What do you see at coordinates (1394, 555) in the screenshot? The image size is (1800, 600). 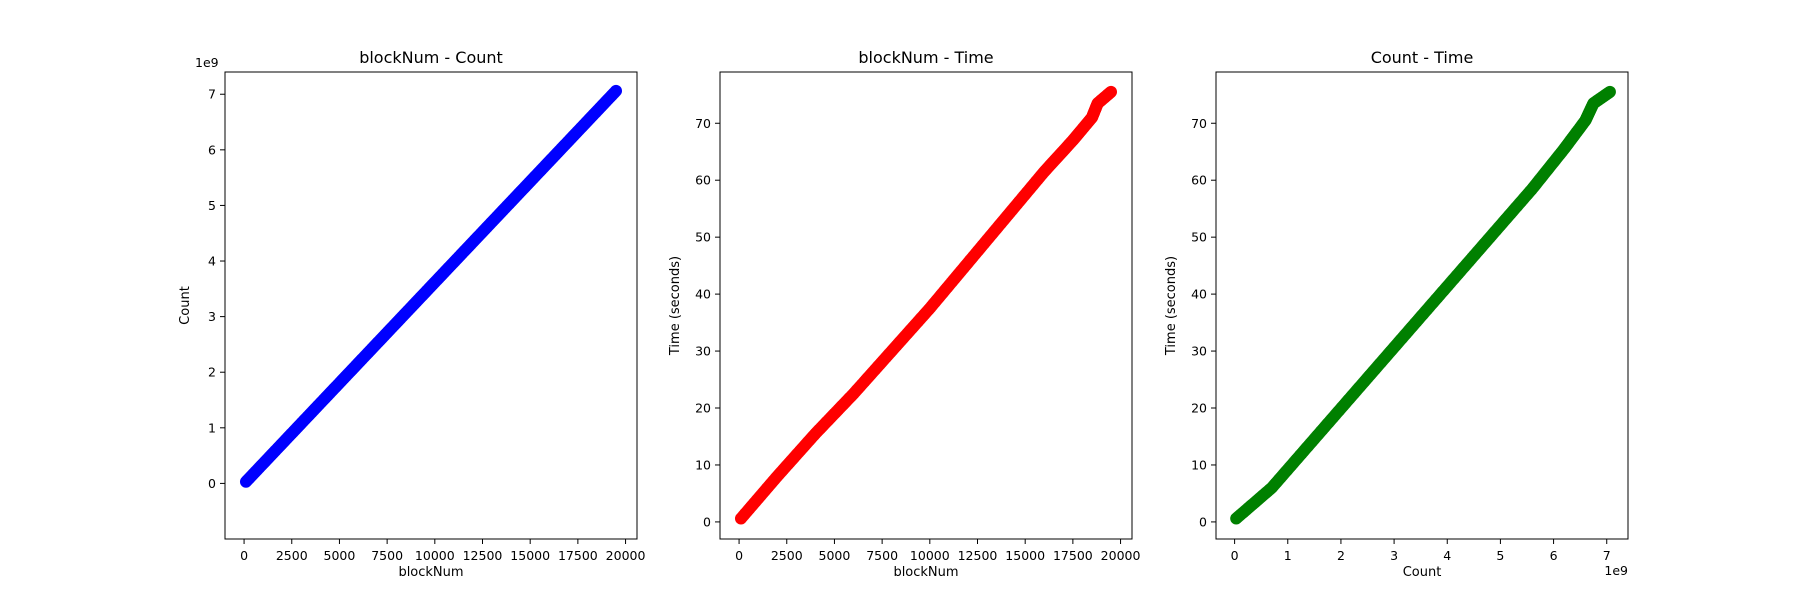 I see `x-tick-label: 3` at bounding box center [1394, 555].